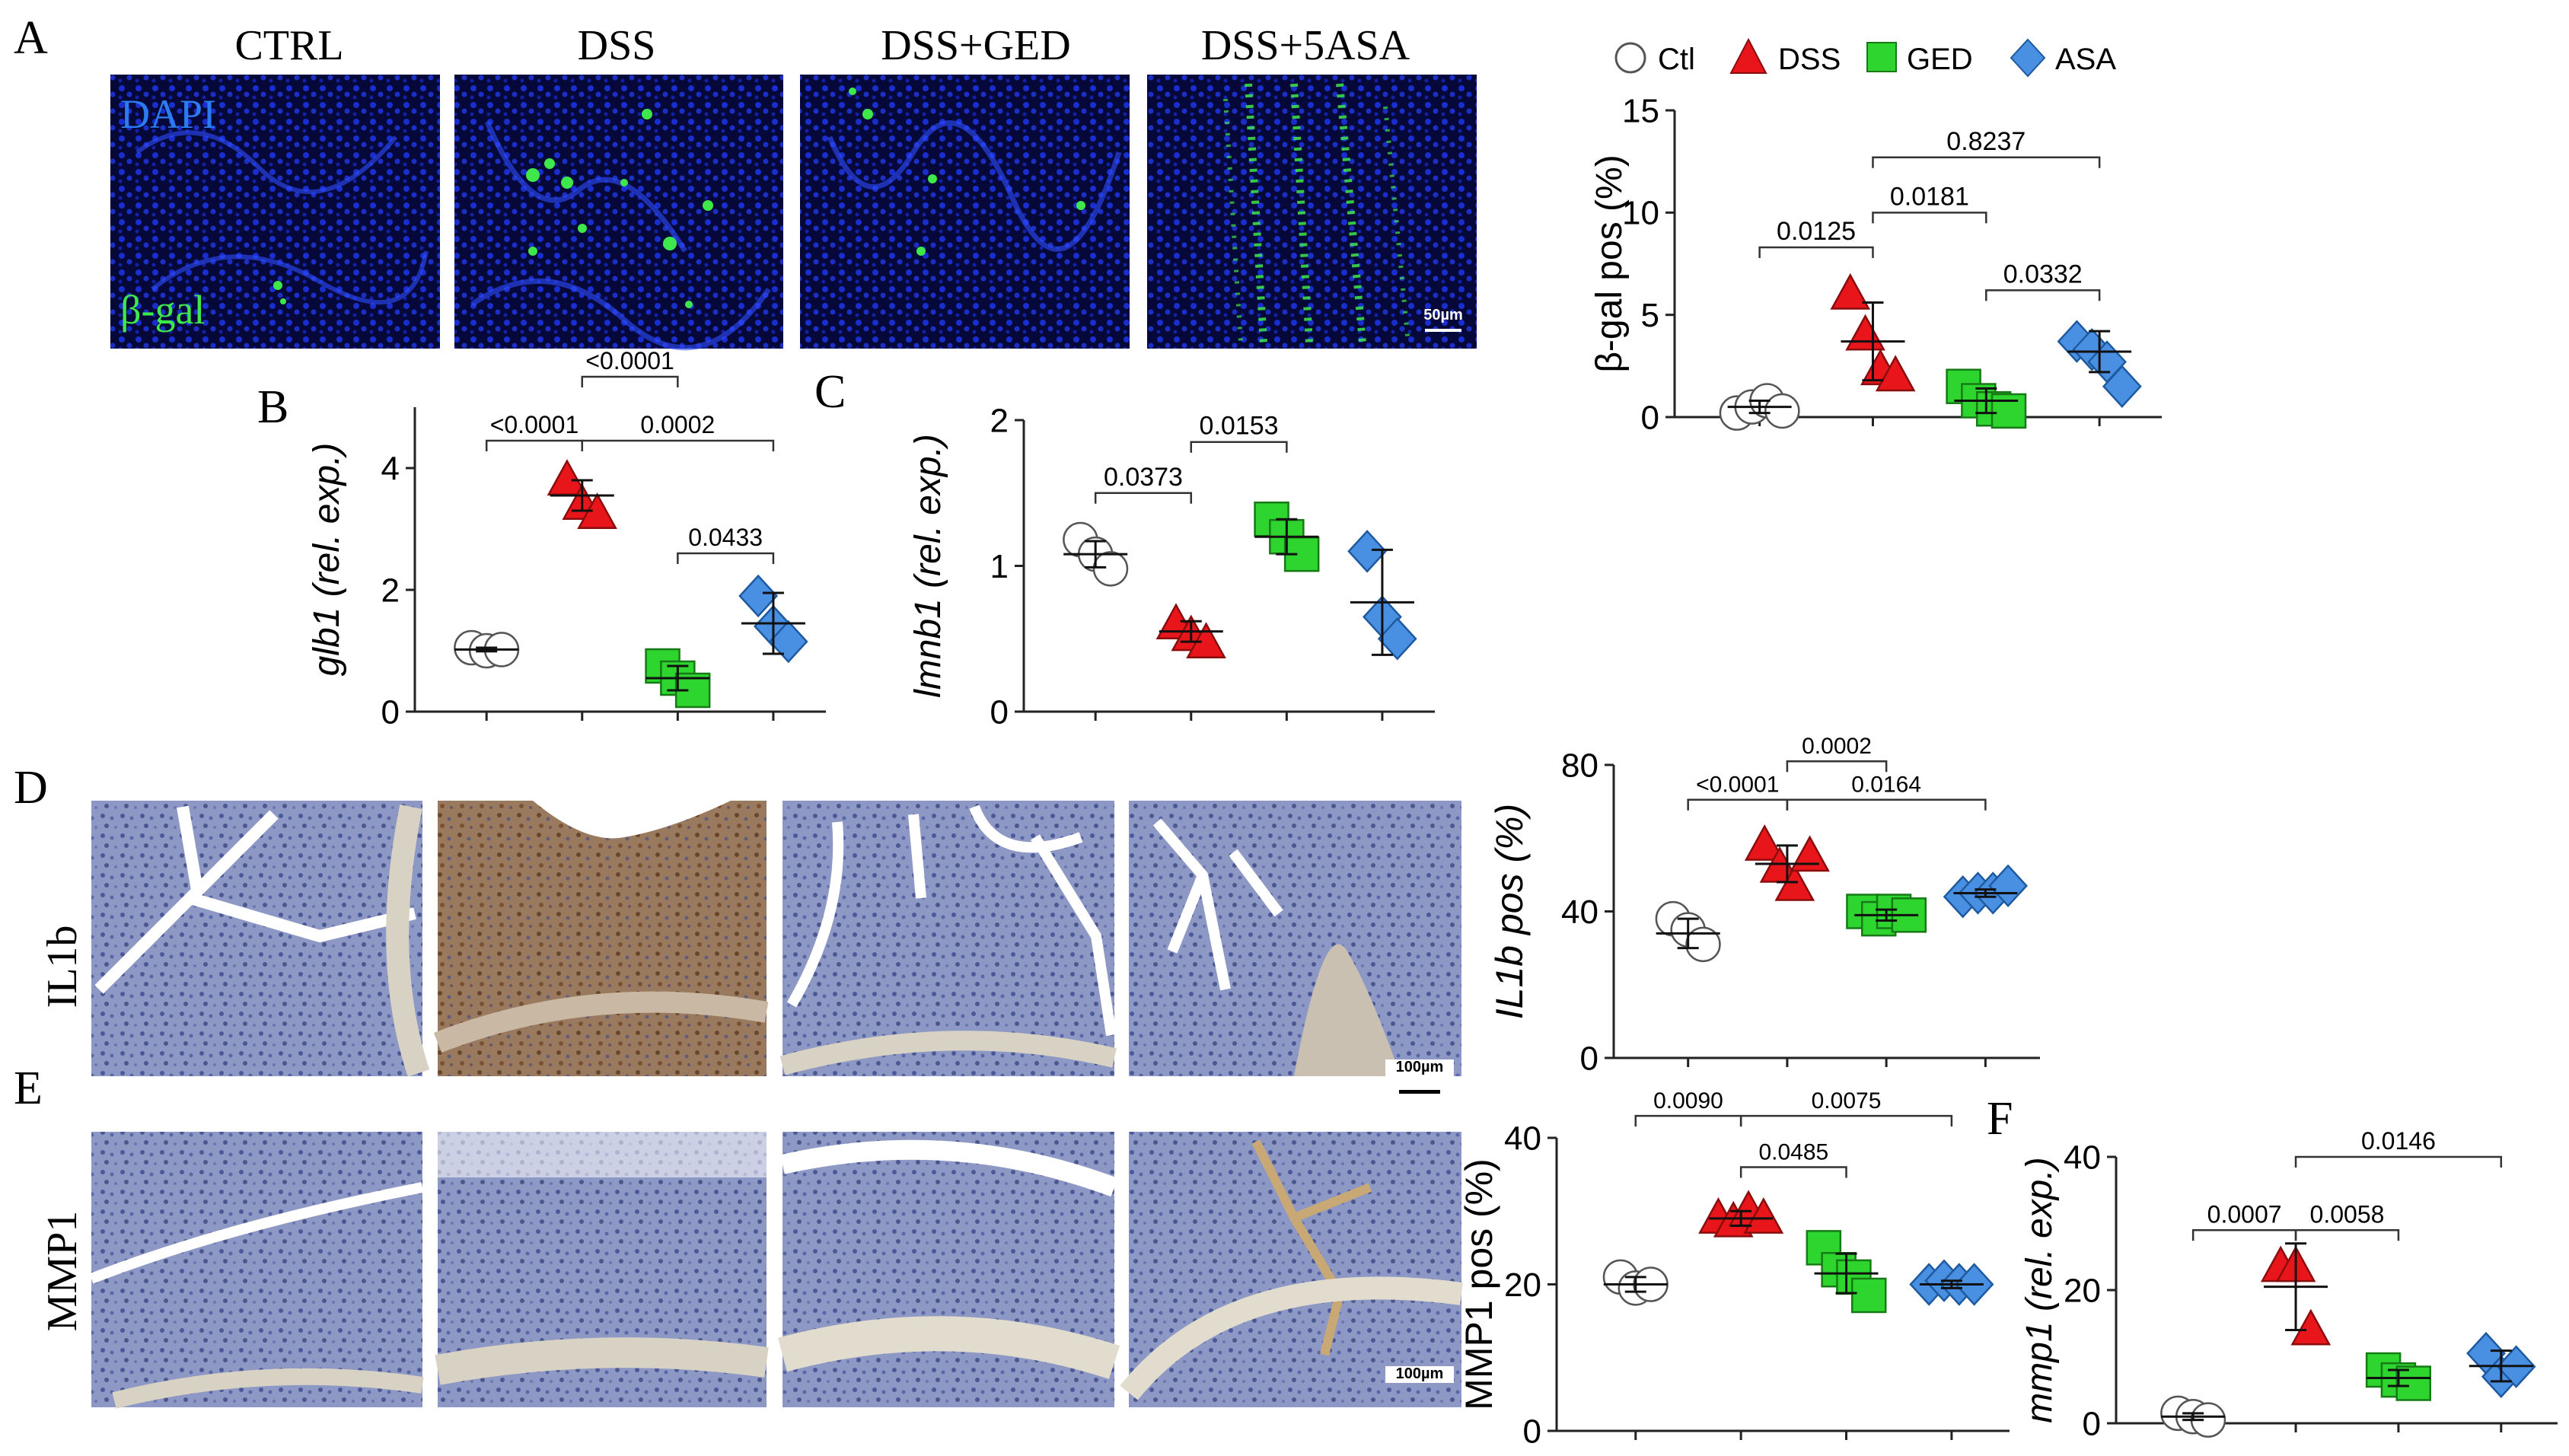 This screenshot has width=2569, height=1456. What do you see at coordinates (601, 938) in the screenshot?
I see `ihc-image-il1b-dss` at bounding box center [601, 938].